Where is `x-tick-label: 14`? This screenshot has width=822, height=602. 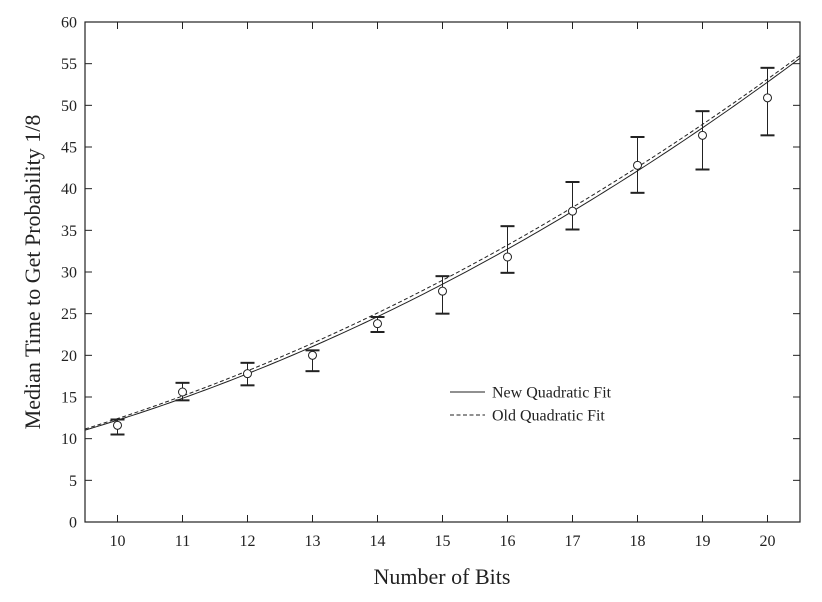 x-tick-label: 14 is located at coordinates (378, 541).